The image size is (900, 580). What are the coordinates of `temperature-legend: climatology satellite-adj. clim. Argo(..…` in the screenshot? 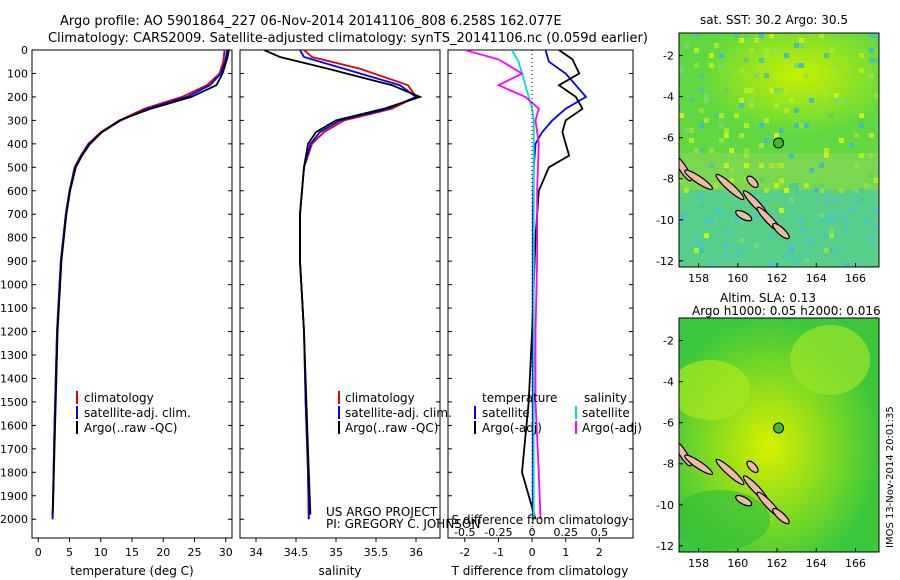 It's located at (133, 413).